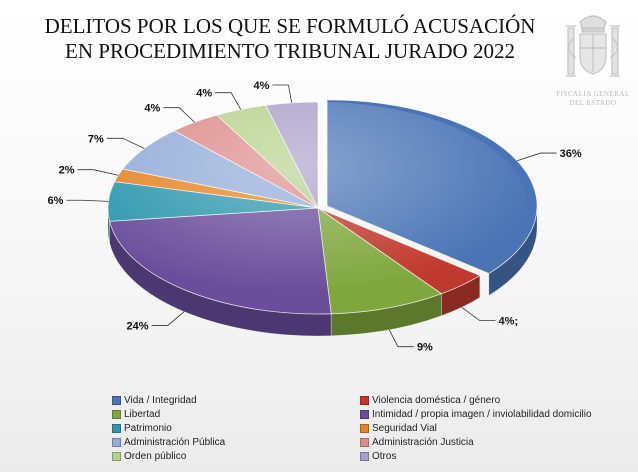  Describe the element at coordinates (220, 261) in the screenshot. I see `pie-slice-intimidad-propia-imagen-inviolabilidad-domicilio` at that location.